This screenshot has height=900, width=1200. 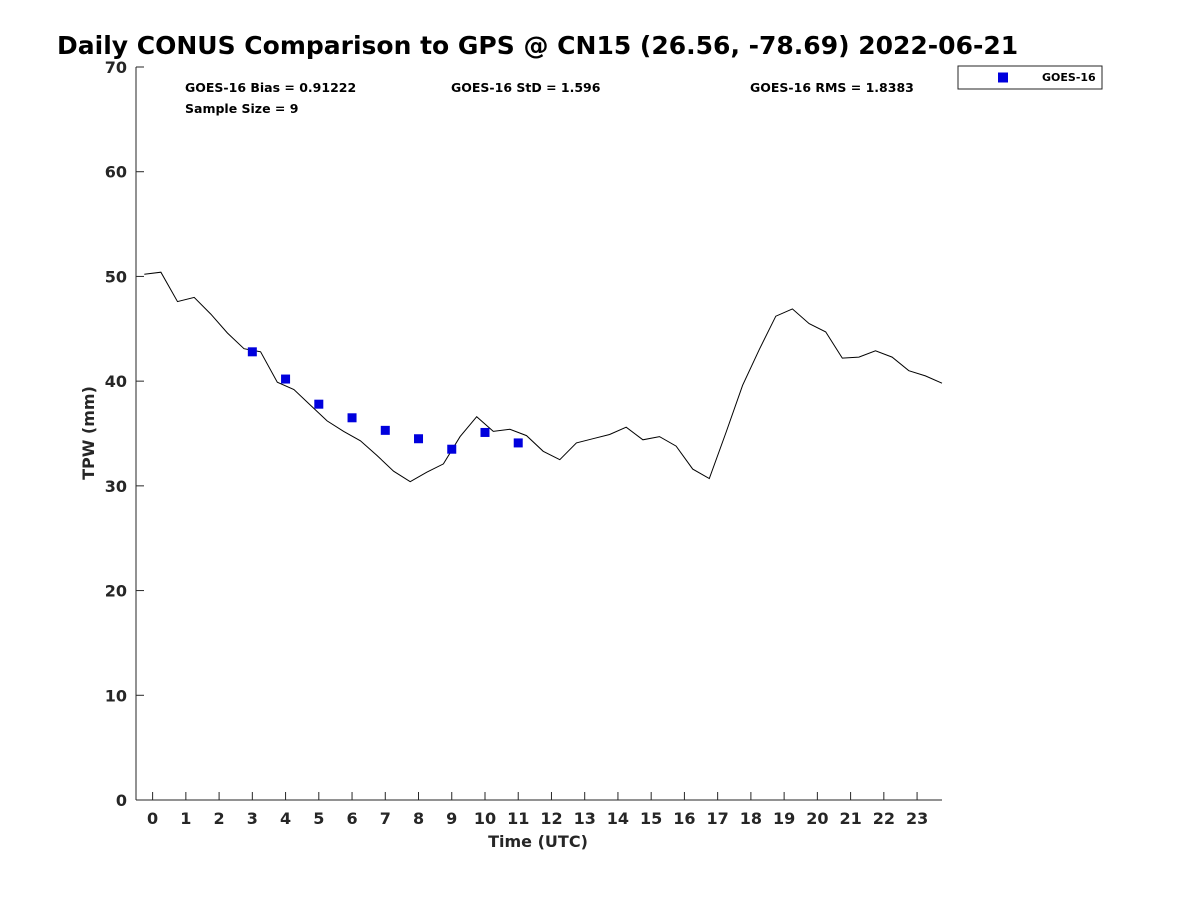 What do you see at coordinates (551, 818) in the screenshot?
I see `x-tick-label: 12` at bounding box center [551, 818].